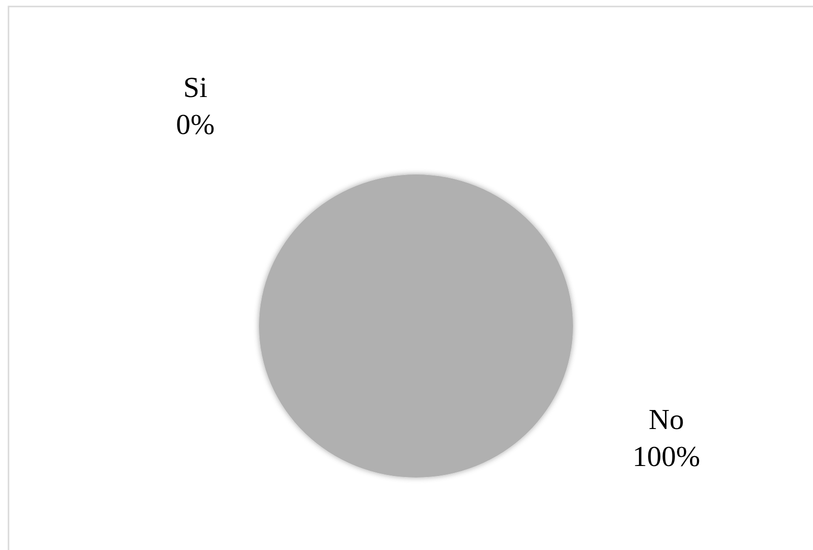 The height and width of the screenshot is (550, 813). What do you see at coordinates (666, 456) in the screenshot?
I see `data-label: 100%` at bounding box center [666, 456].